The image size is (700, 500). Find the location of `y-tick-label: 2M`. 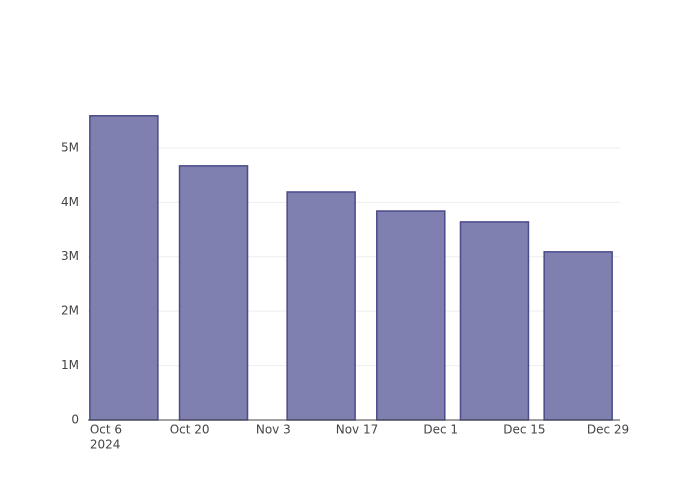

y-tick-label: 2M is located at coordinates (70, 311).